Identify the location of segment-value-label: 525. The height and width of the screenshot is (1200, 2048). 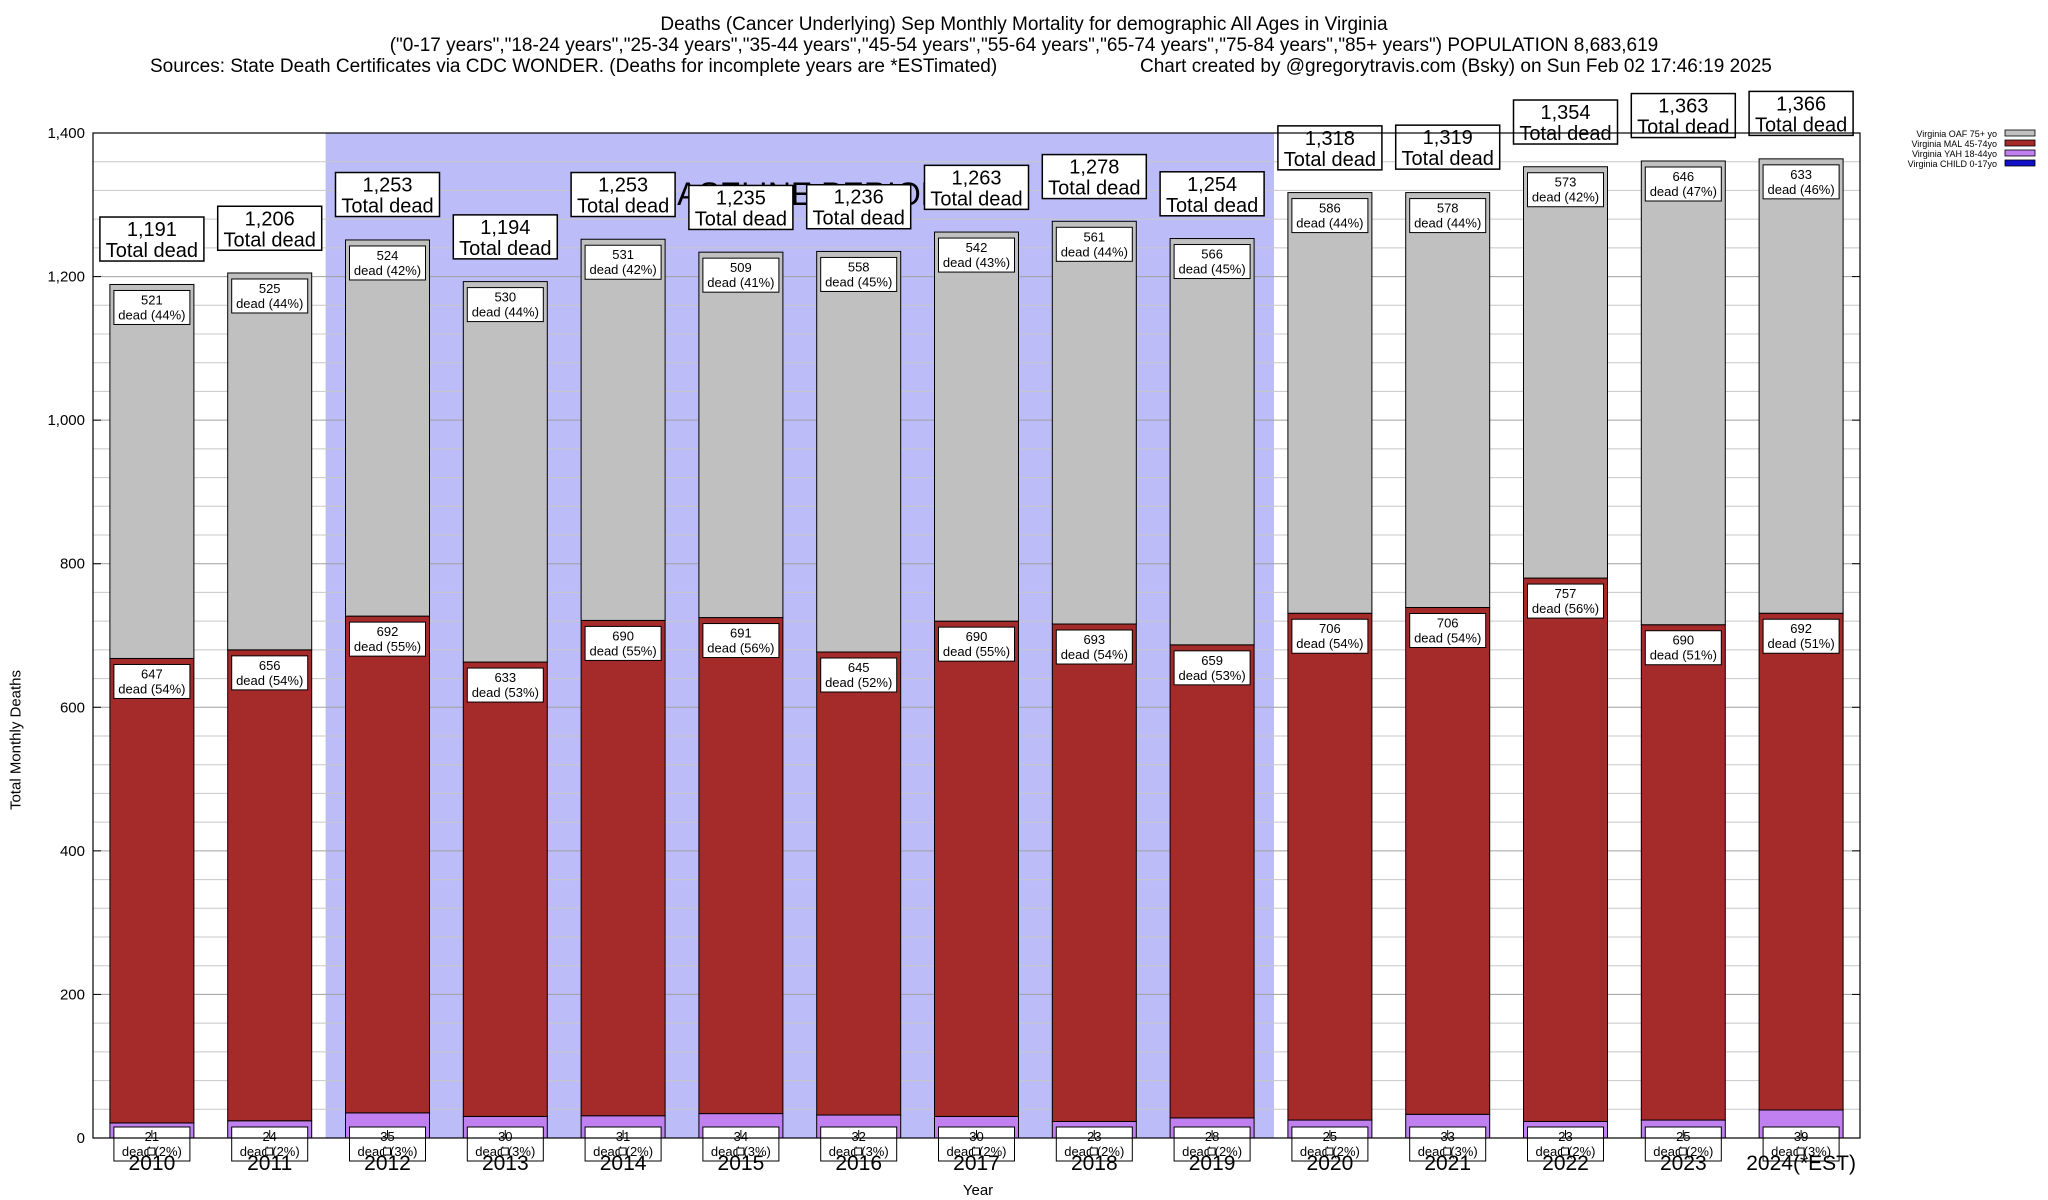
(270, 288).